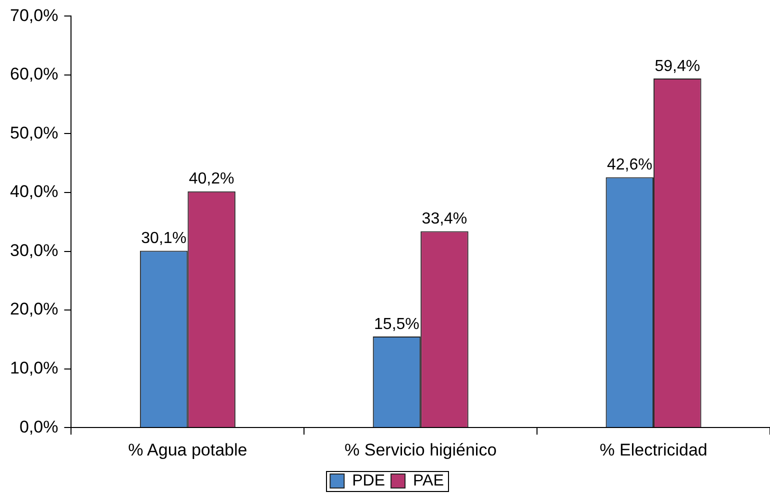  I want to click on x-tick-label: % Agua potable, so click(188, 450).